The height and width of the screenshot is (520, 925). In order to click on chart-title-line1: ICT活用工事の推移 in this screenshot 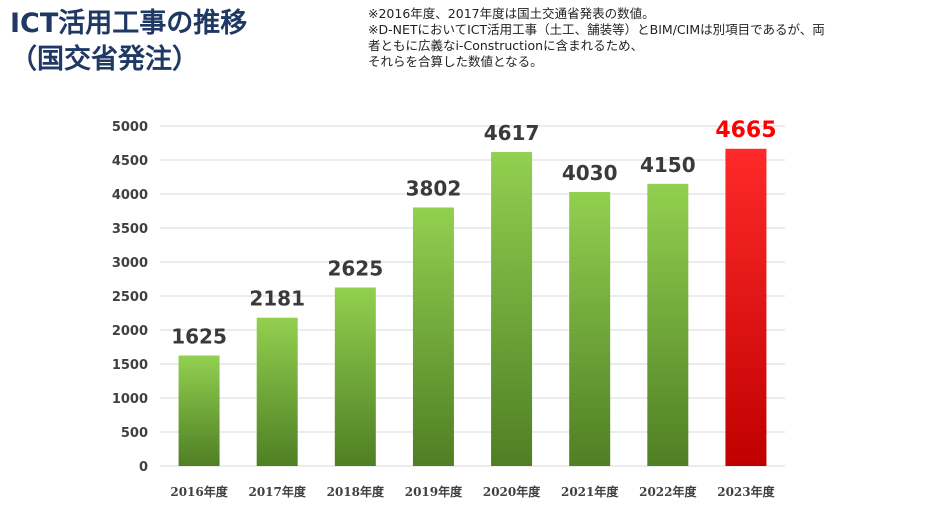, I will do `click(129, 23)`.